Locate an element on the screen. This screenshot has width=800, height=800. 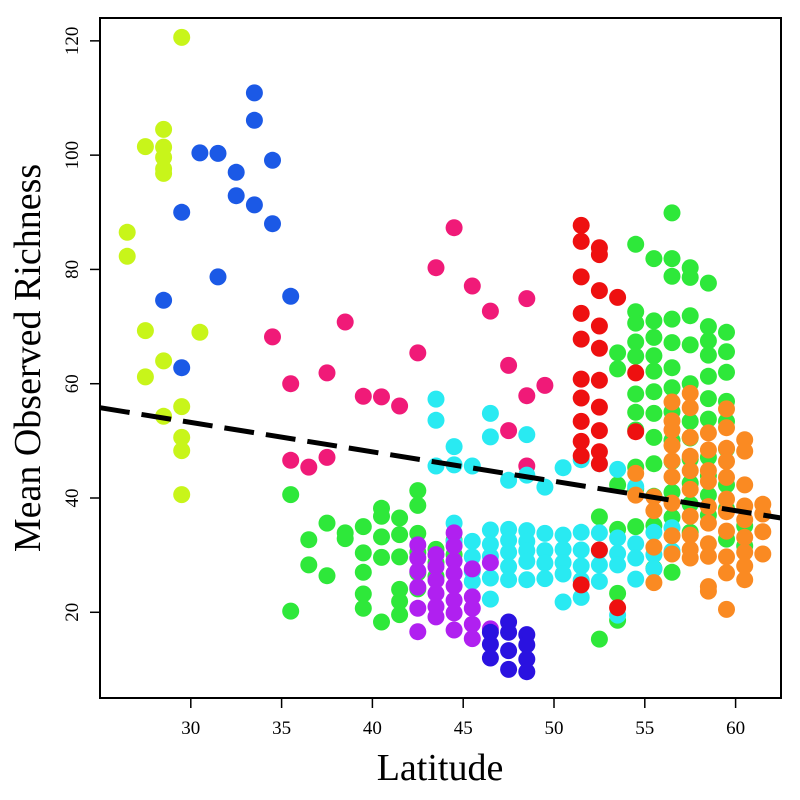
x-axis-title: Latitude is located at coordinates (440, 768).